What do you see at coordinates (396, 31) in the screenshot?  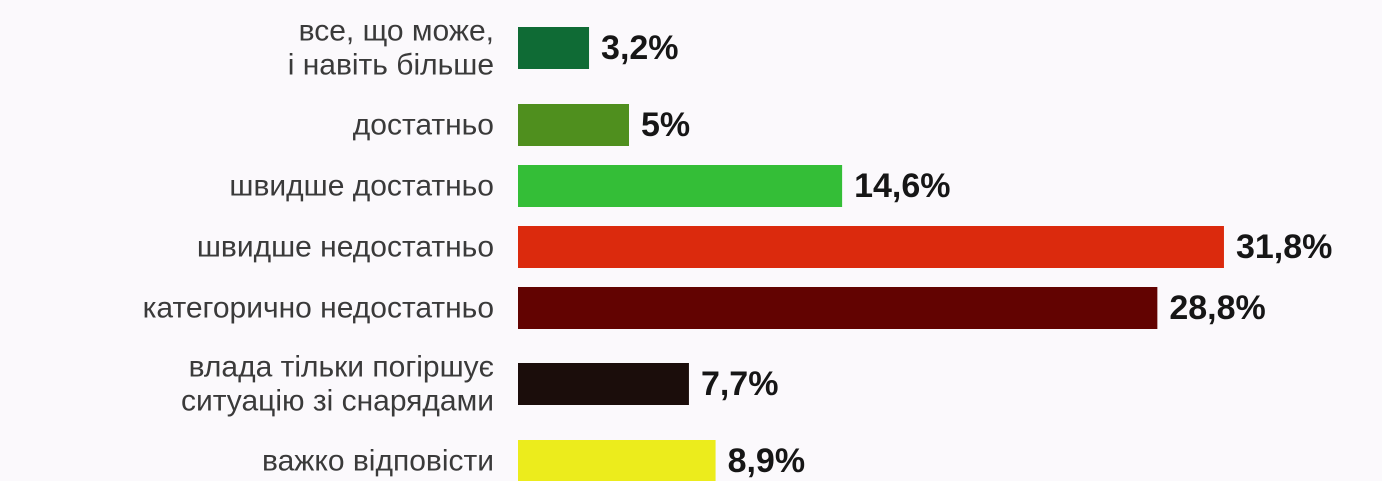 I see `category-label-0-line-0: все, що може,` at bounding box center [396, 31].